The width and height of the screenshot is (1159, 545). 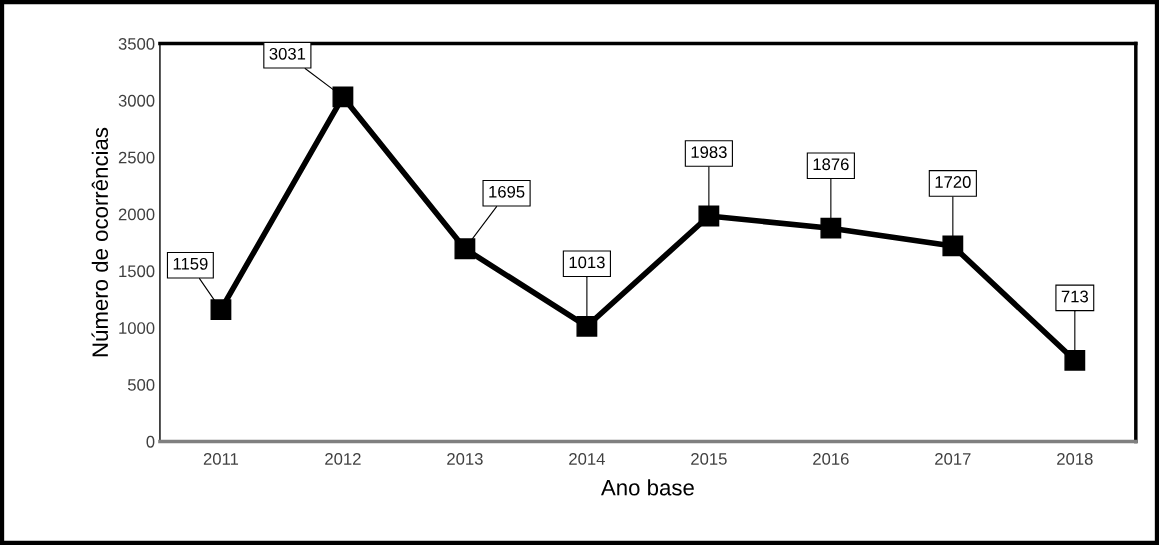 What do you see at coordinates (136, 44) in the screenshot?
I see `y-tick-label: 3500` at bounding box center [136, 44].